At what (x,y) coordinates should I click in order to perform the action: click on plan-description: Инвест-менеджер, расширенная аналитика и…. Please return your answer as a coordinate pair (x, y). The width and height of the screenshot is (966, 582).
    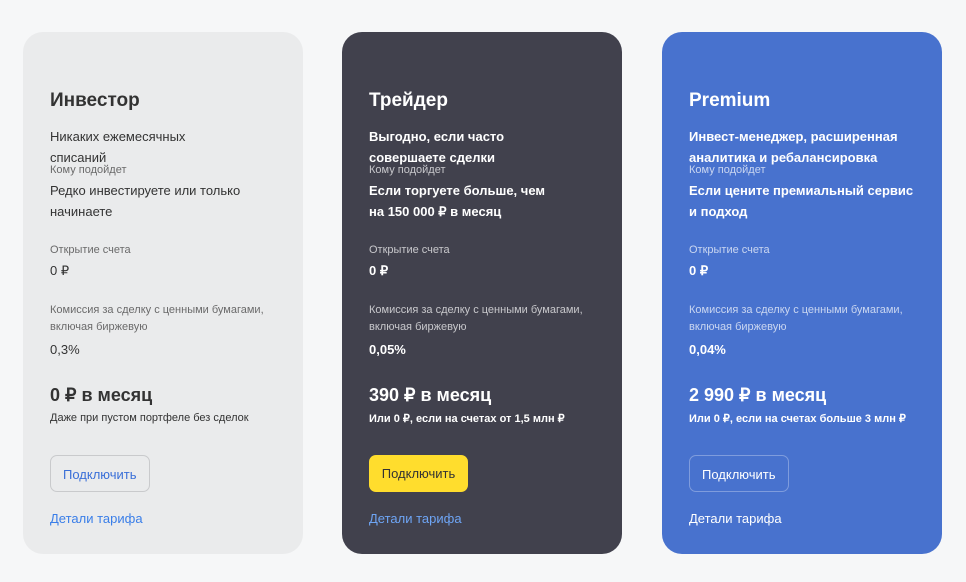
    Looking at the image, I should click on (793, 147).